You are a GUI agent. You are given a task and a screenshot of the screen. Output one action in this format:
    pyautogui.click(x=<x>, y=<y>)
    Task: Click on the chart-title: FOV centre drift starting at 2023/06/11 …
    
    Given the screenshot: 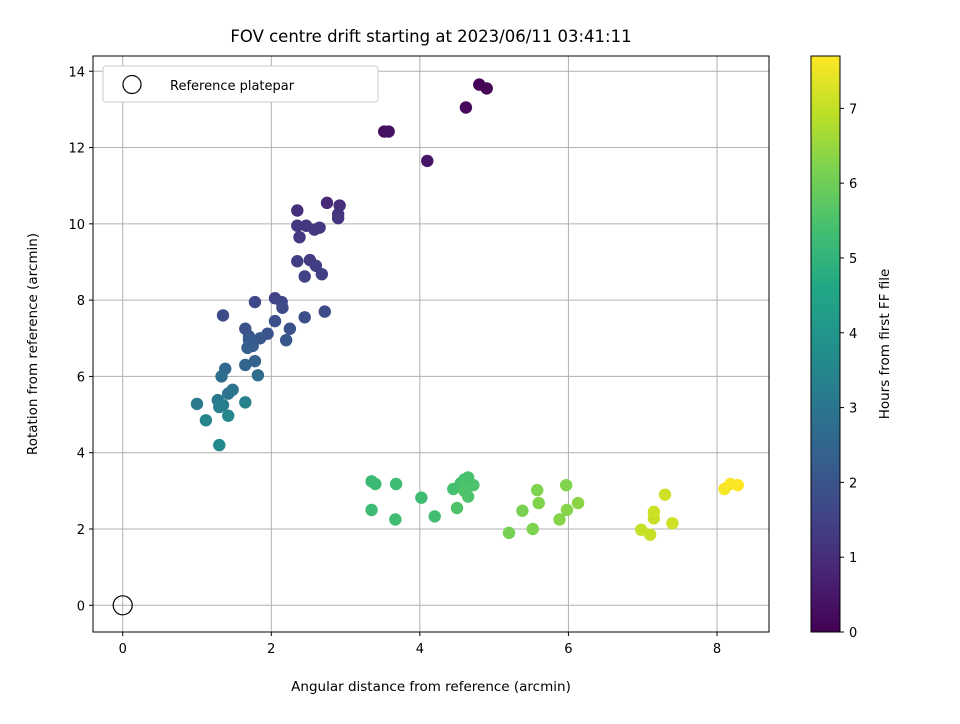 What is the action you would take?
    pyautogui.click(x=430, y=36)
    